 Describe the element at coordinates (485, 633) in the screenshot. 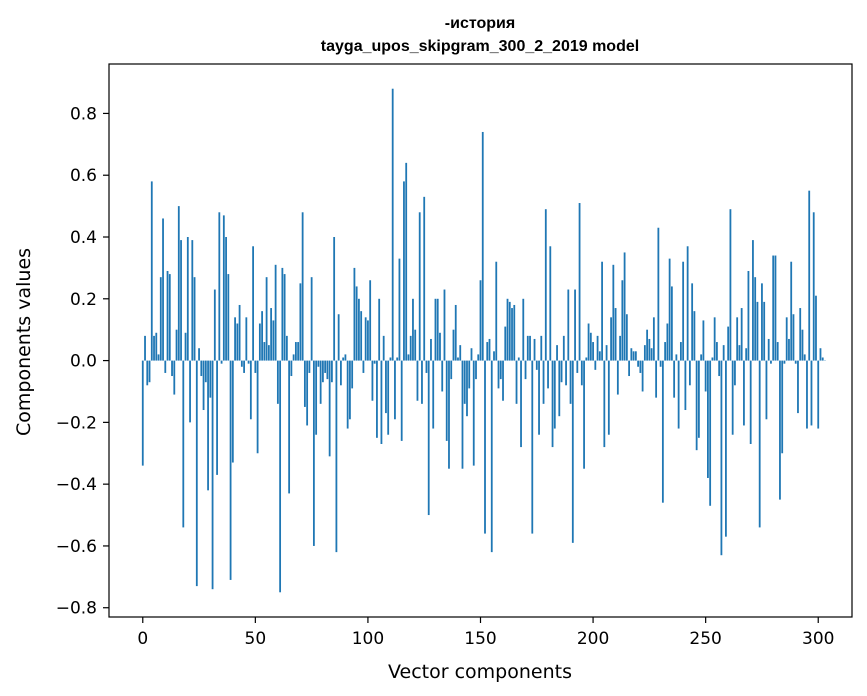

I see `x-ticks-group: 0 50 100 150 200 250 300` at that location.